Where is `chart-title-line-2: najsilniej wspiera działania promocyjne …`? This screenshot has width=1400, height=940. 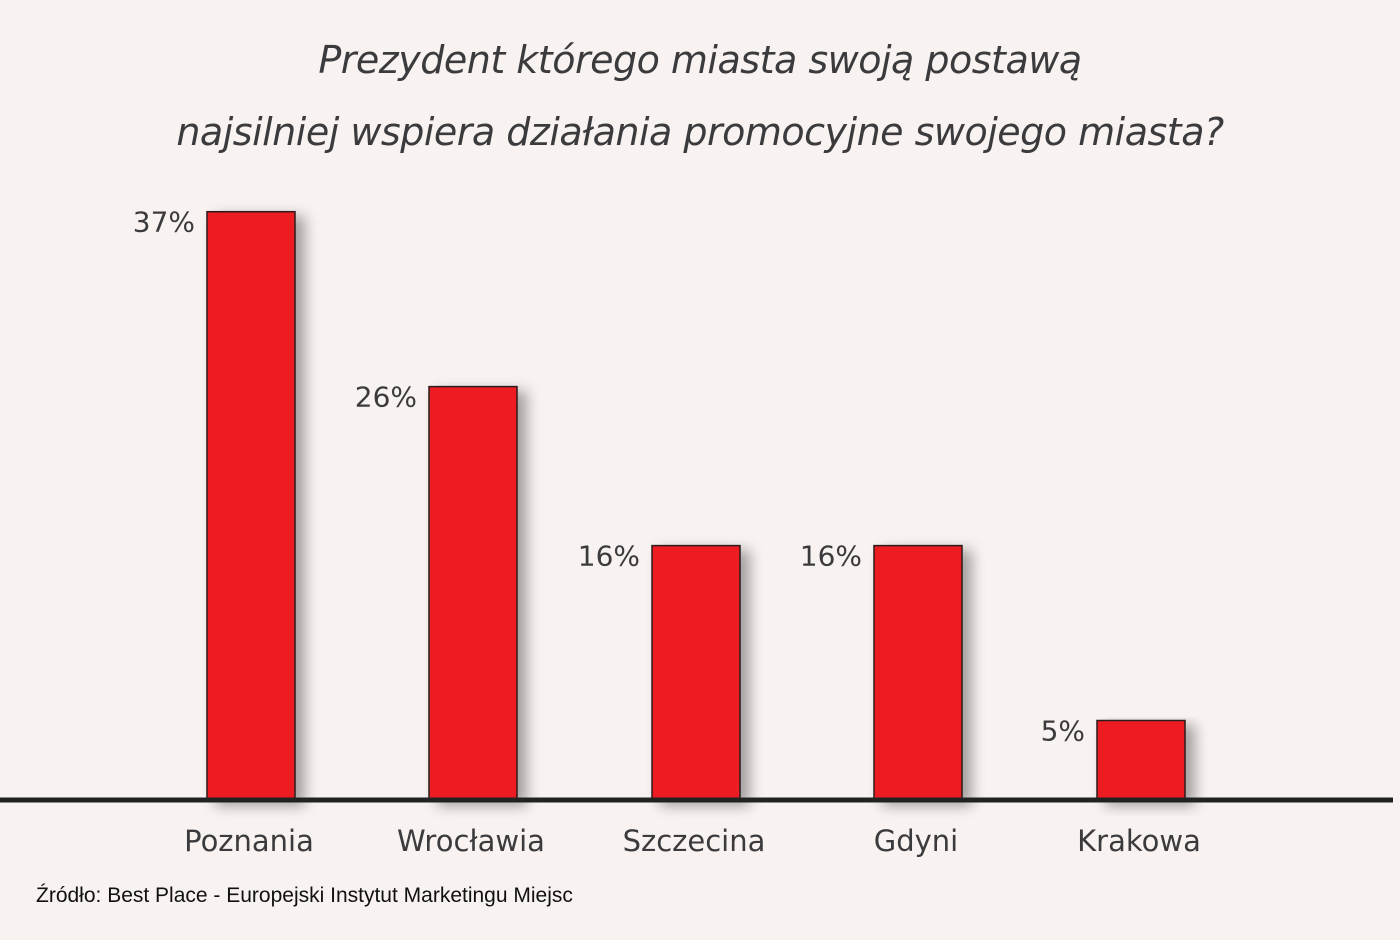 chart-title-line-2: najsilniej wspiera działania promocyjne … is located at coordinates (700, 132).